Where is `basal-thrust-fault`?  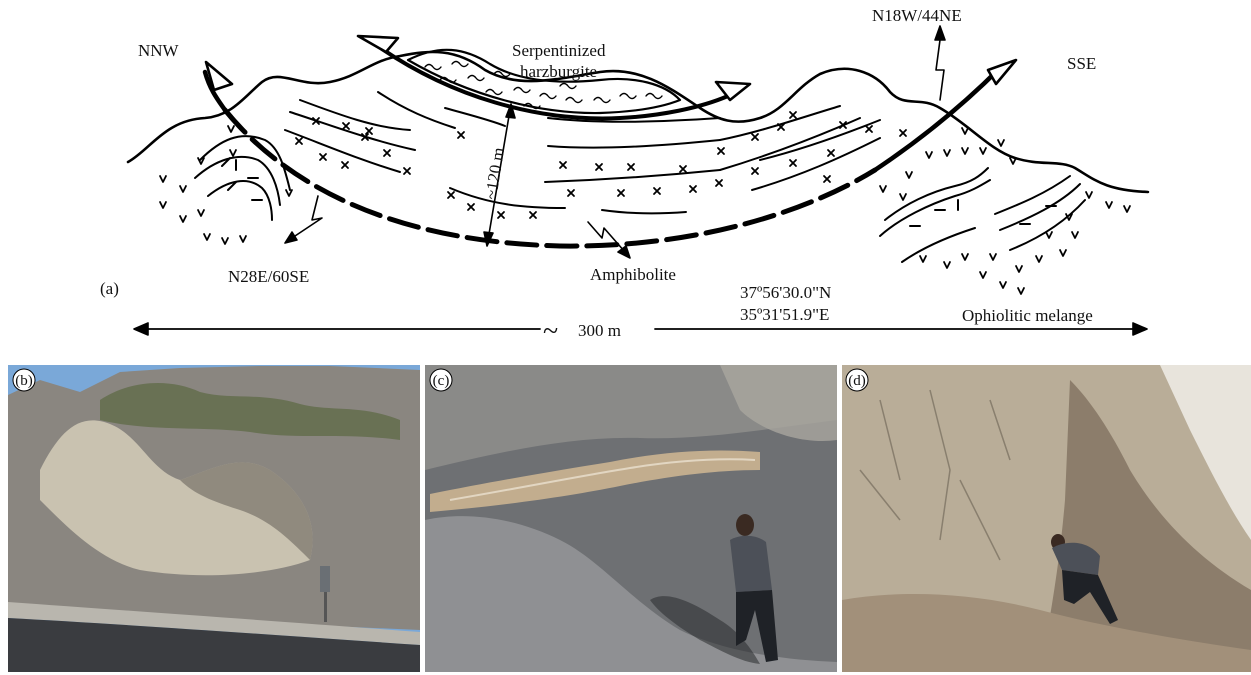
basal-thrust-fault is located at coordinates (550, 178).